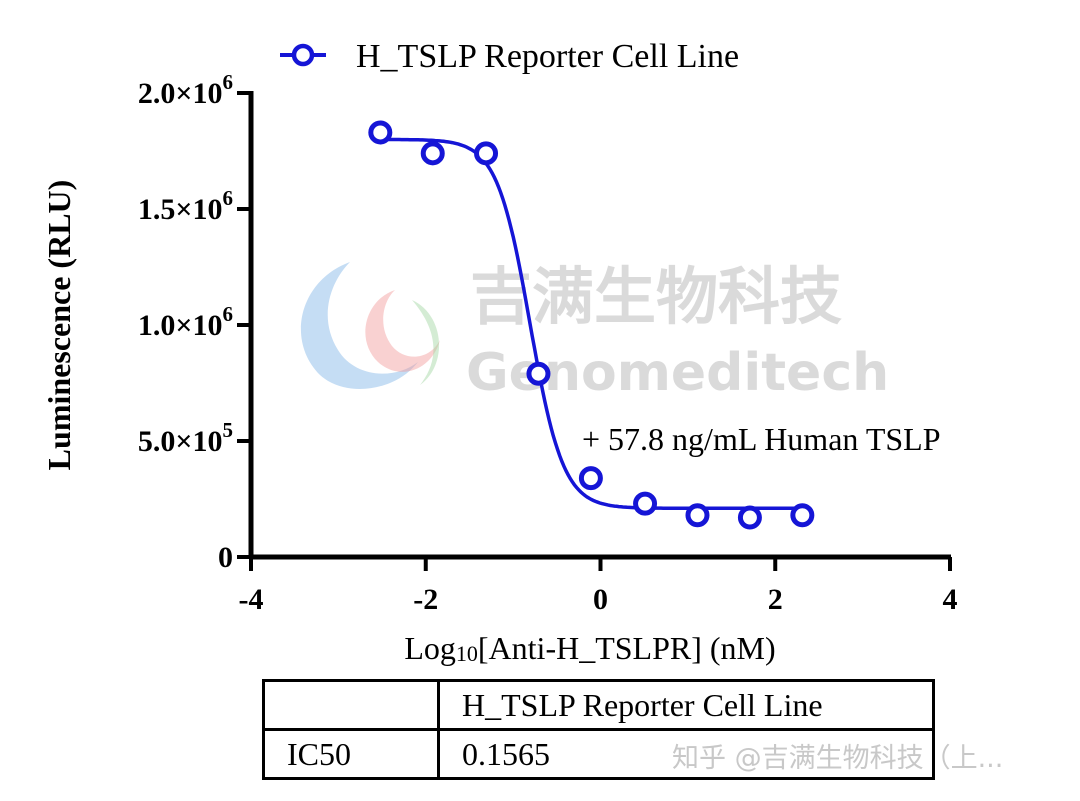 This screenshot has height=801, width=1080. I want to click on y-tick-label: 1.5×10⁶, so click(185, 206).